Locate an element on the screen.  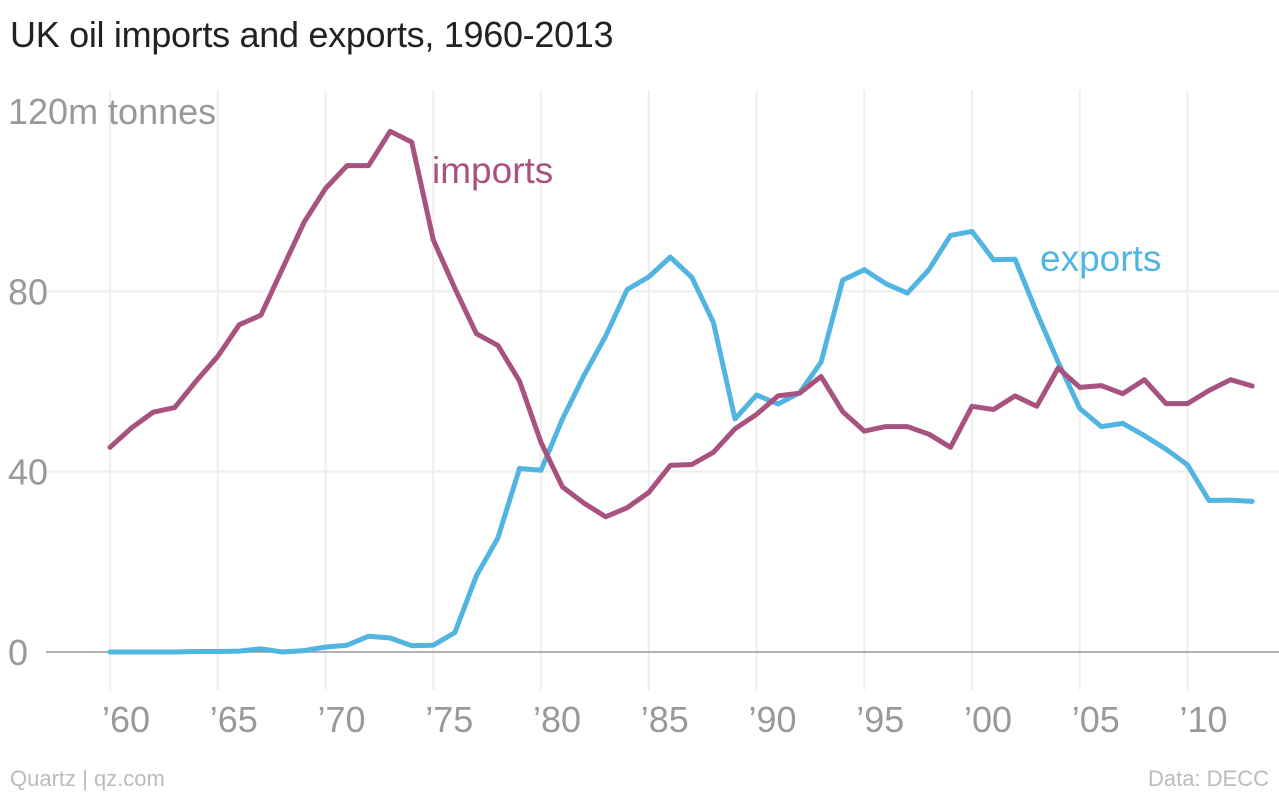
x-tick-label: ’90 is located at coordinates (773, 719).